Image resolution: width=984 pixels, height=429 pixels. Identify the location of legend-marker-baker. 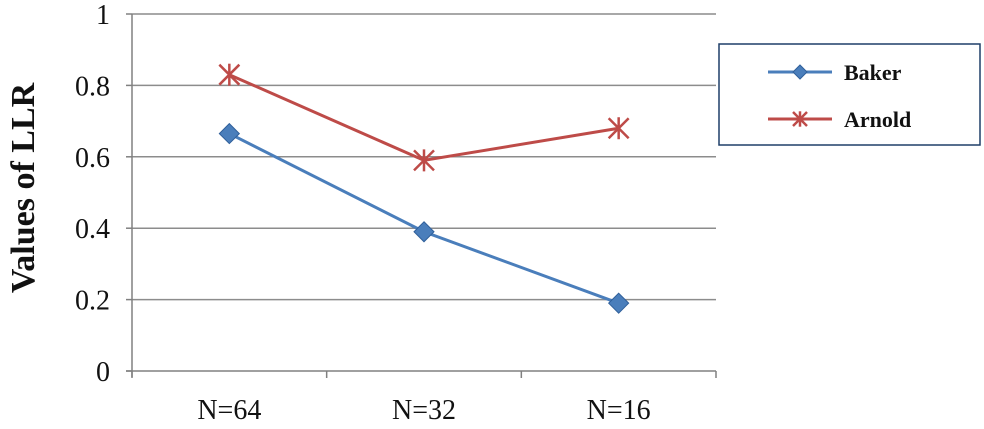
(800, 72).